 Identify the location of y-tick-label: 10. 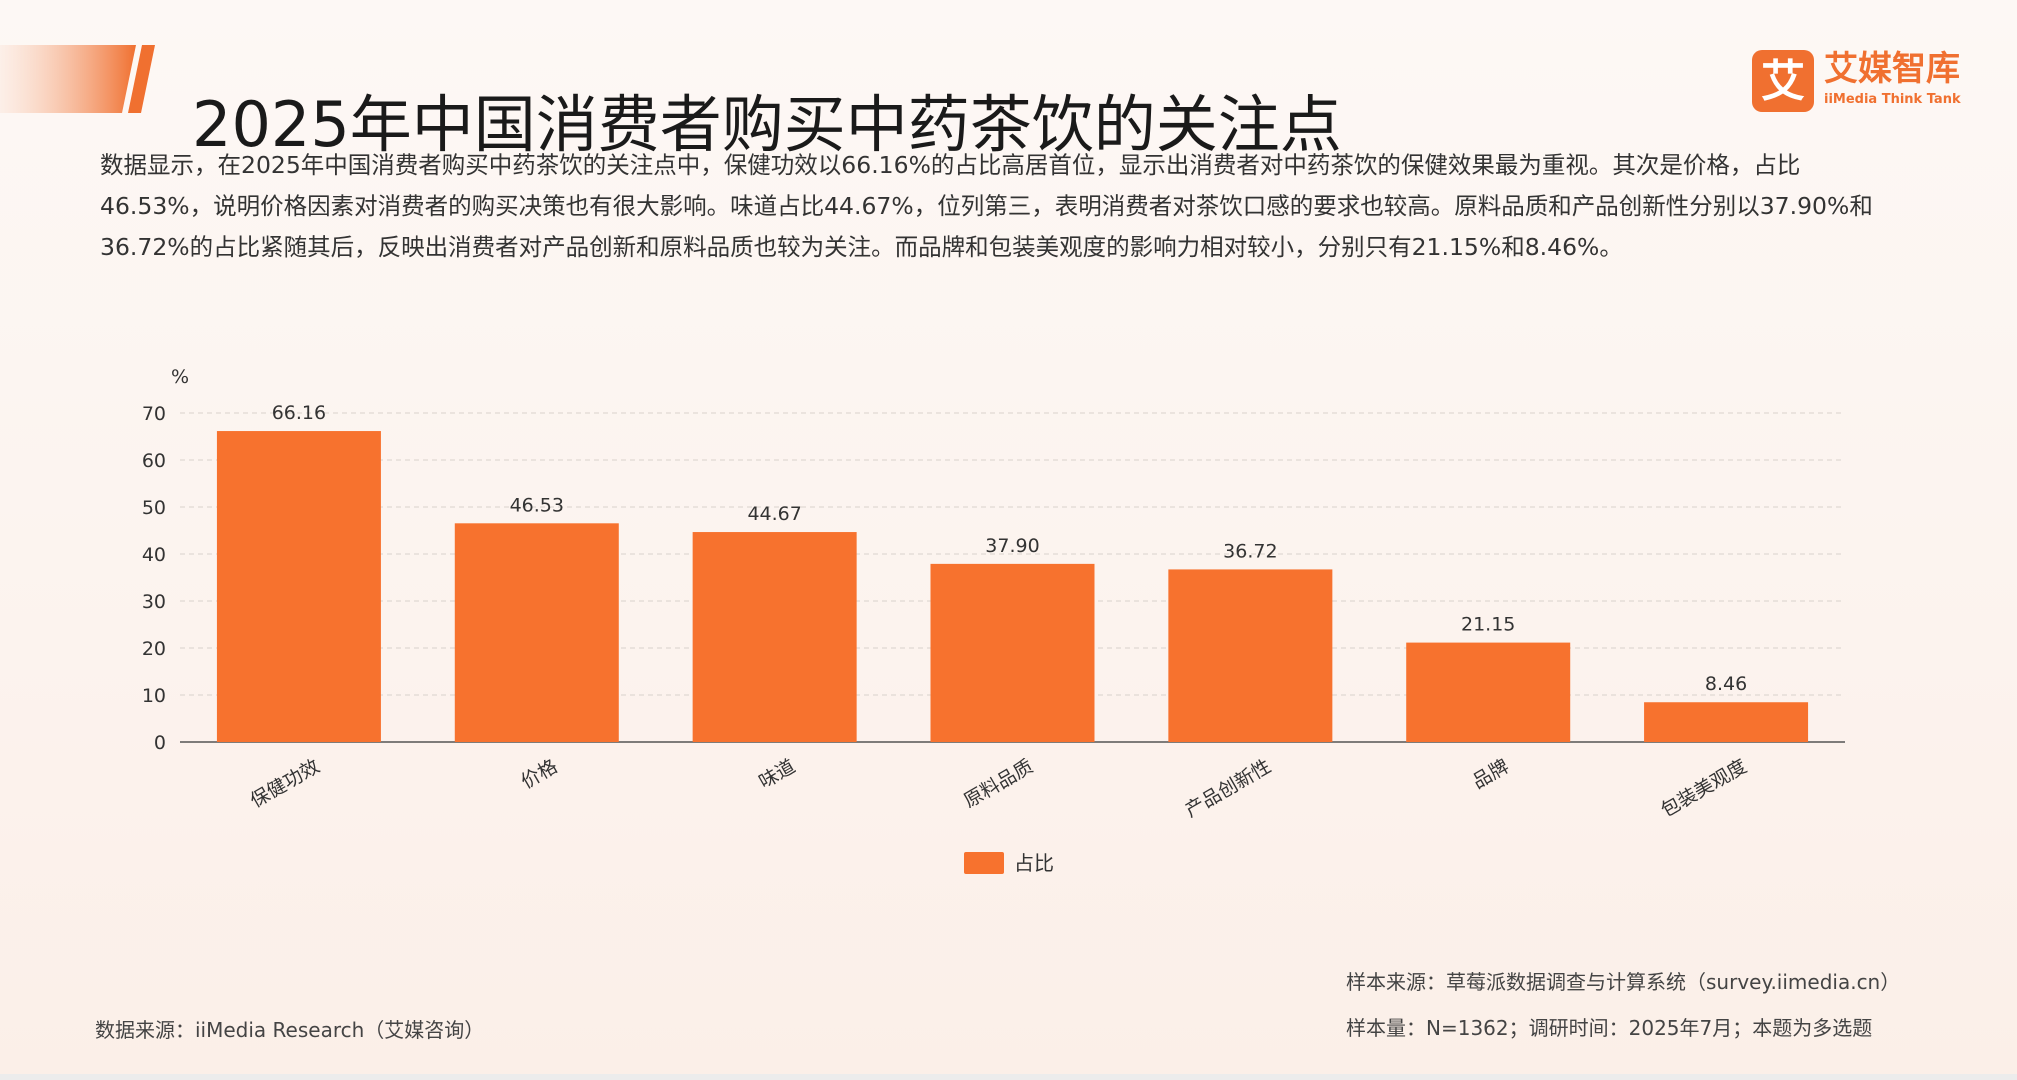
(154, 696).